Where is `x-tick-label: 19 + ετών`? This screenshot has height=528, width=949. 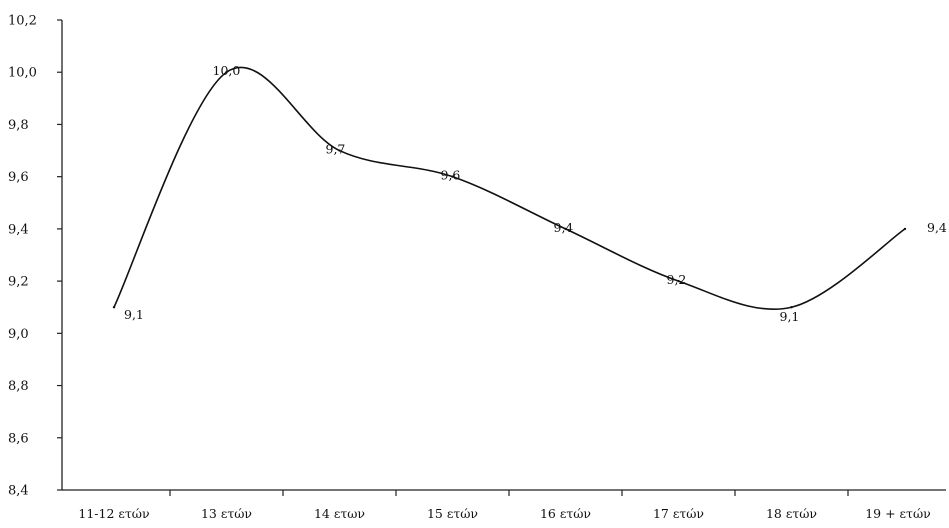 x-tick-label: 19 + ετών is located at coordinates (898, 513).